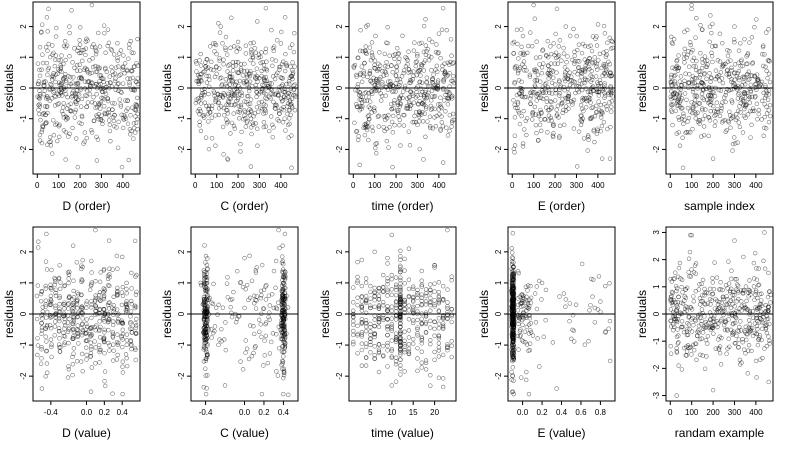  I want to click on x-tick-label: 100, so click(375, 185).